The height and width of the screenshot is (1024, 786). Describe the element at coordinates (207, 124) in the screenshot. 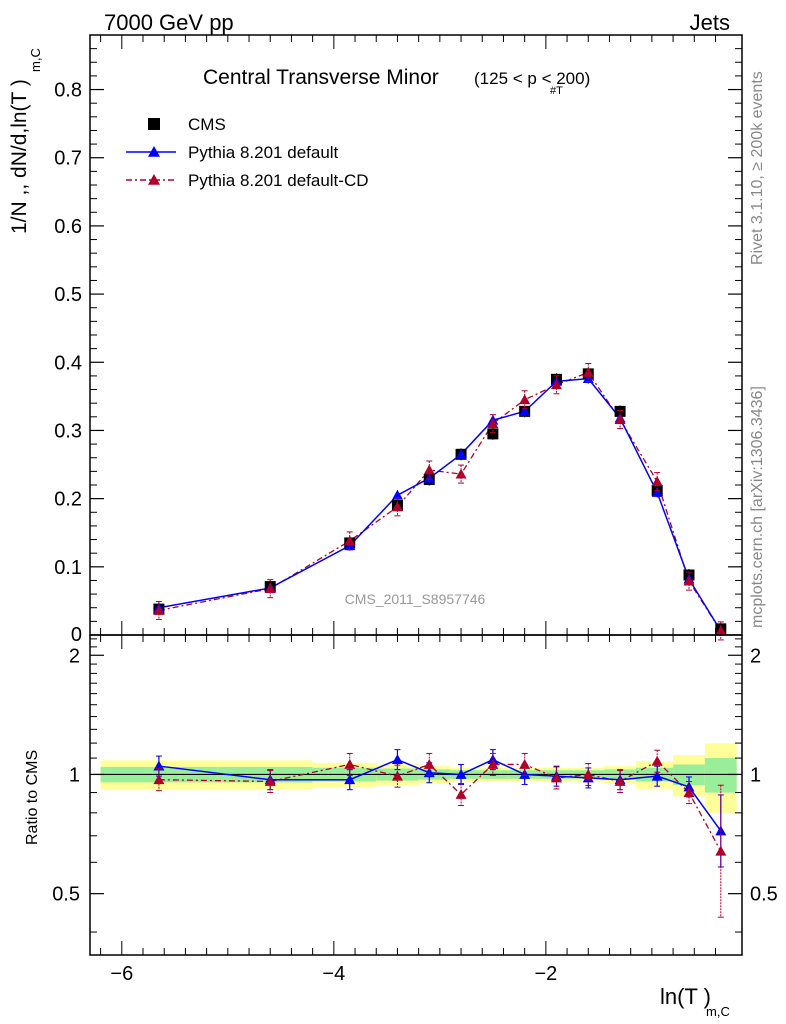

I see `legend-label: CMS` at that location.